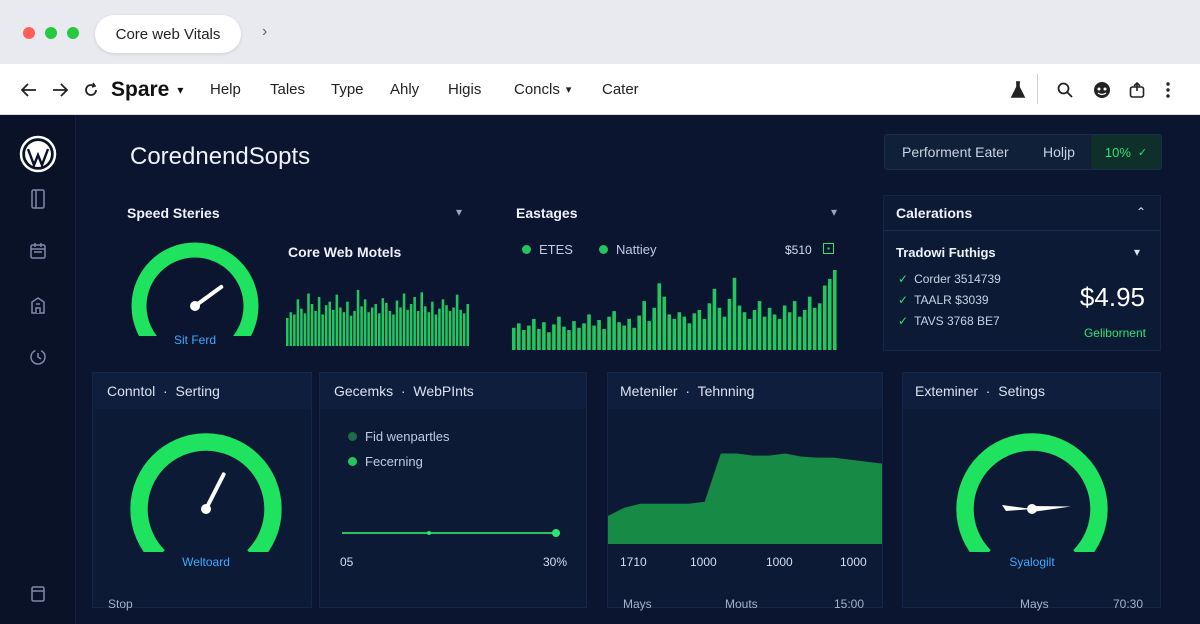  Describe the element at coordinates (1117, 152) in the screenshot. I see `percent-value: 10%` at that location.